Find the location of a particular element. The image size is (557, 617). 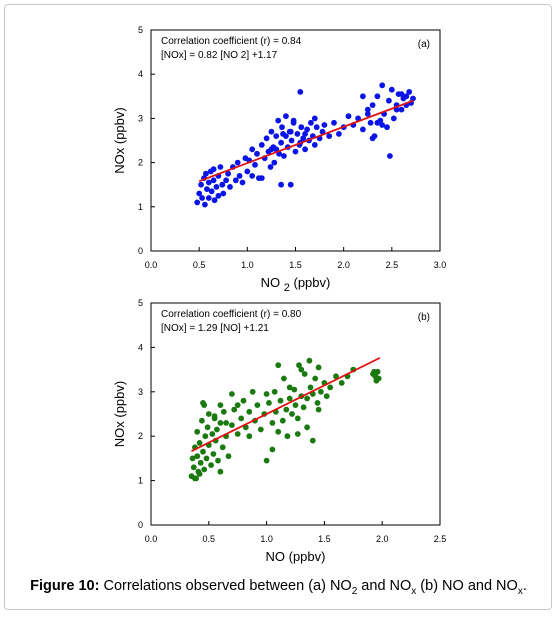

y-tick-label-b: 3 is located at coordinates (140, 392).